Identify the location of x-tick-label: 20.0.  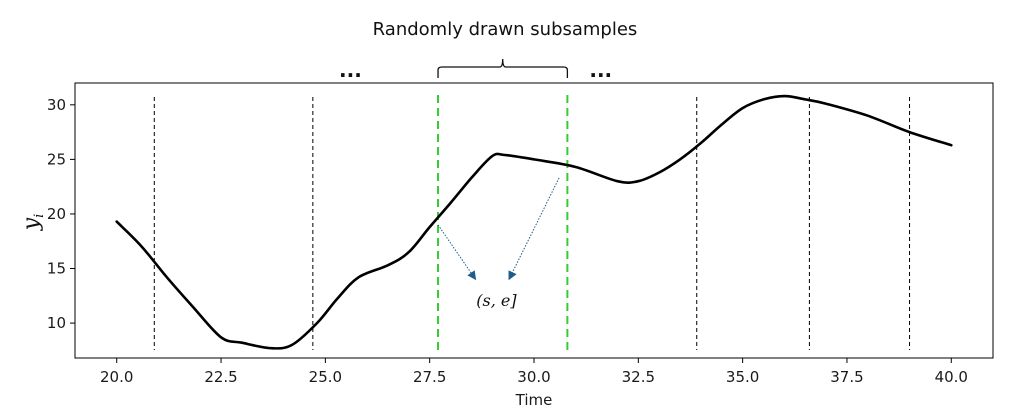
(116, 377).